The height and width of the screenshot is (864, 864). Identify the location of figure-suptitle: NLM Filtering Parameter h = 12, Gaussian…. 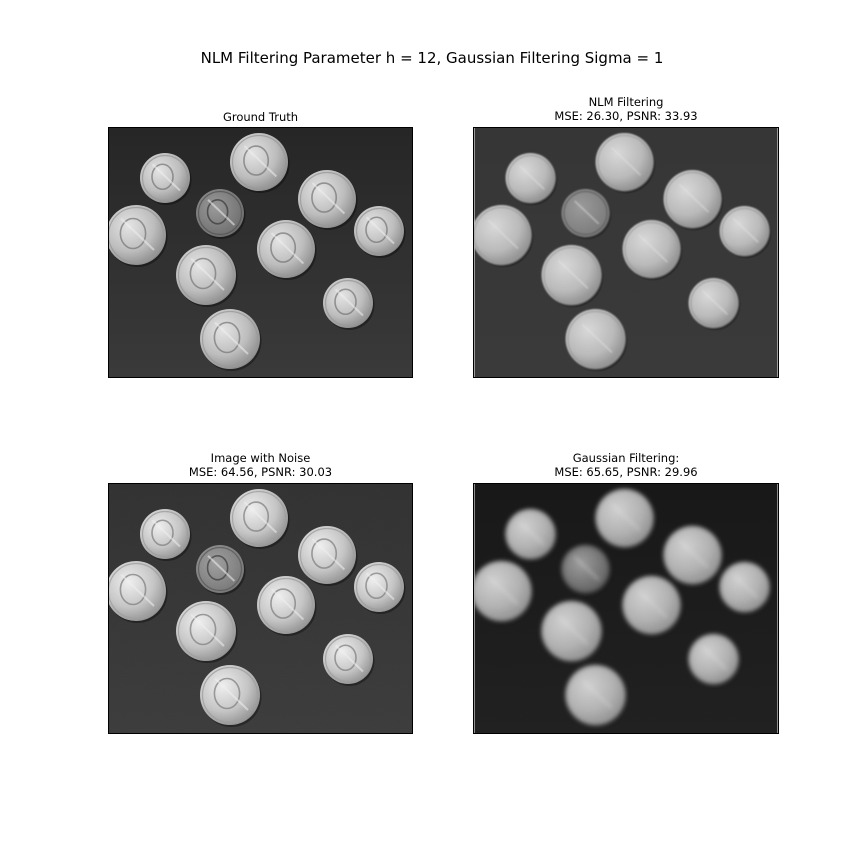
(432, 58).